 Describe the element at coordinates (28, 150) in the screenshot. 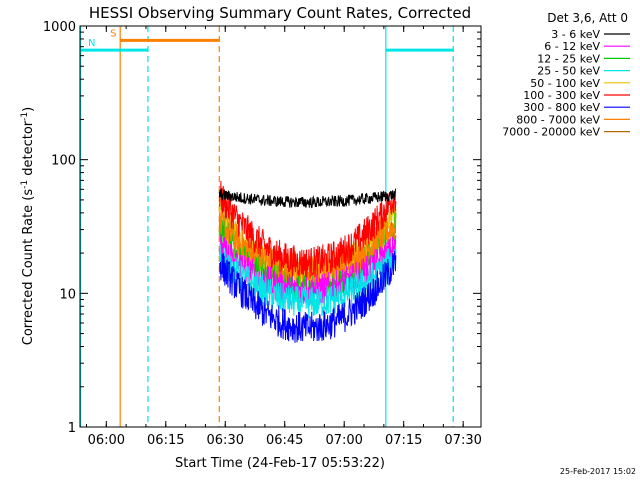

I see `y-axis-label-mid: detector` at that location.